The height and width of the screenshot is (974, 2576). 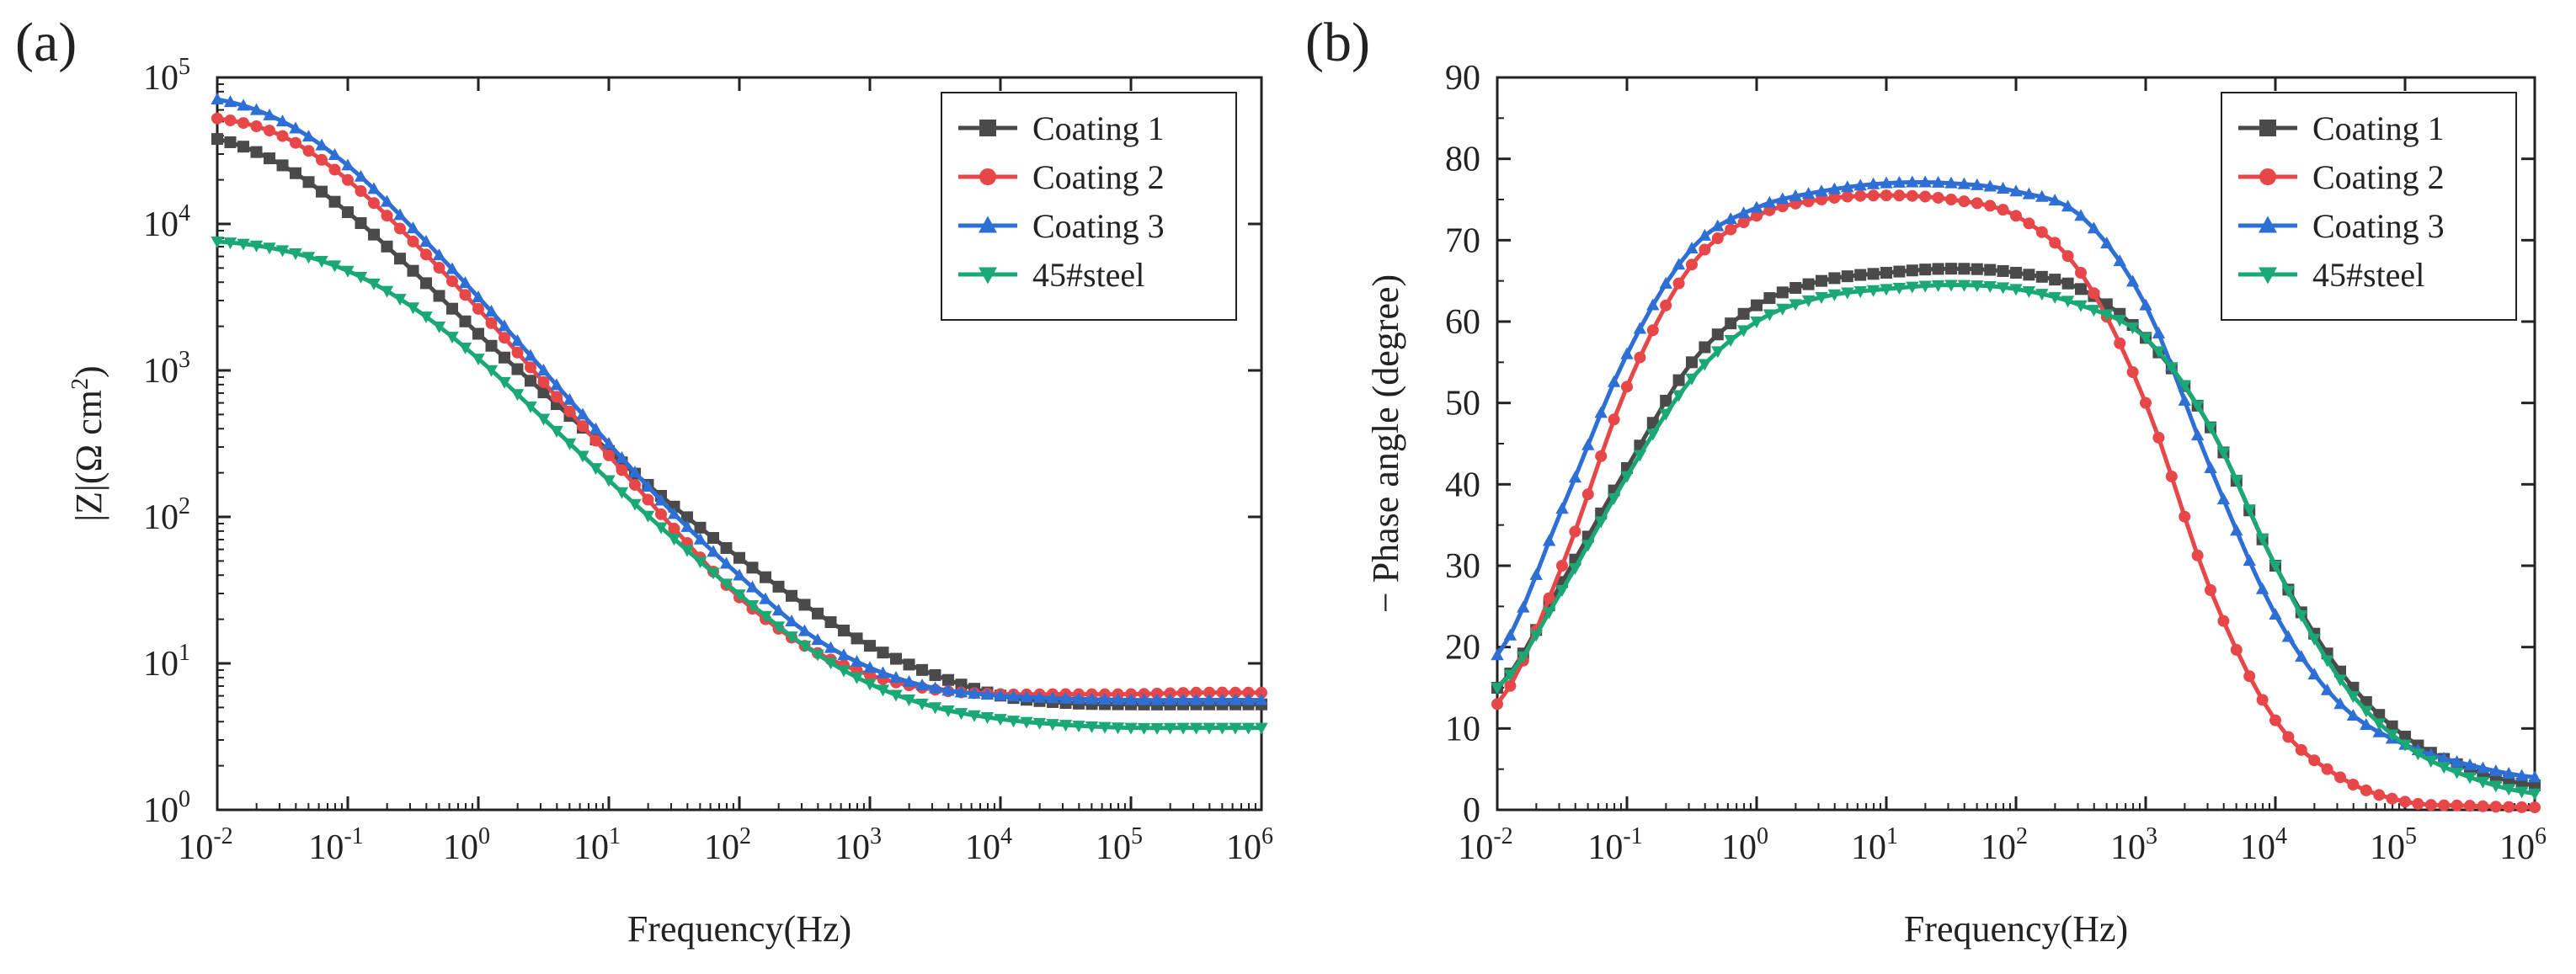 I want to click on panel-b-label: (b), so click(x=1337, y=42).